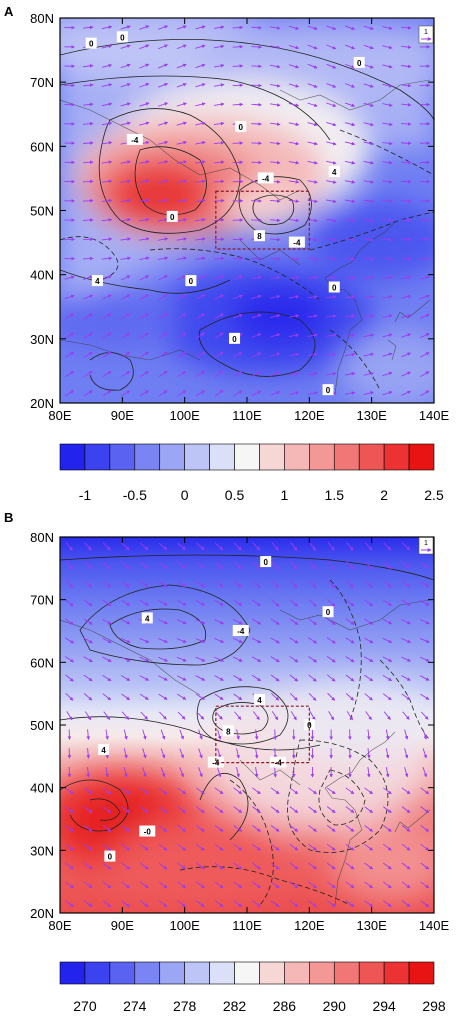  Describe the element at coordinates (42, 662) in the screenshot. I see `lat-tick-label: 60N` at that location.